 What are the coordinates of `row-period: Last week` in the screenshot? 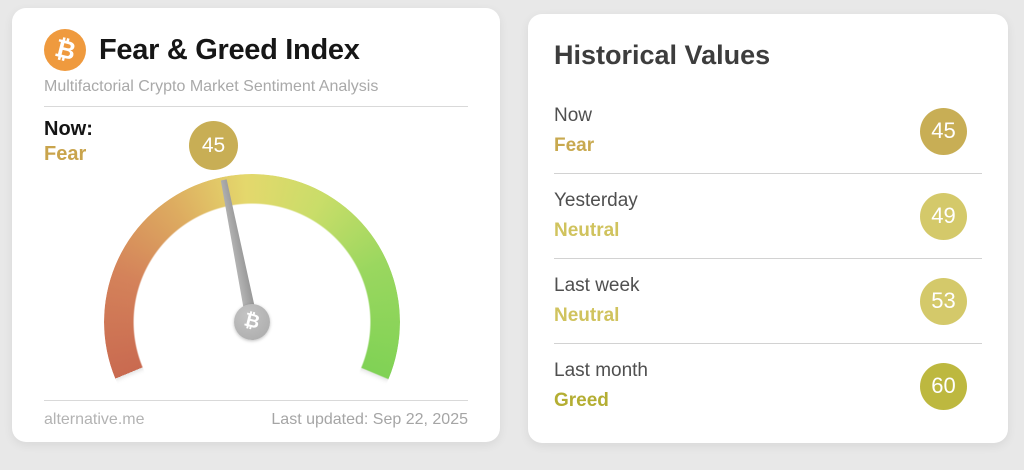 It's located at (597, 285).